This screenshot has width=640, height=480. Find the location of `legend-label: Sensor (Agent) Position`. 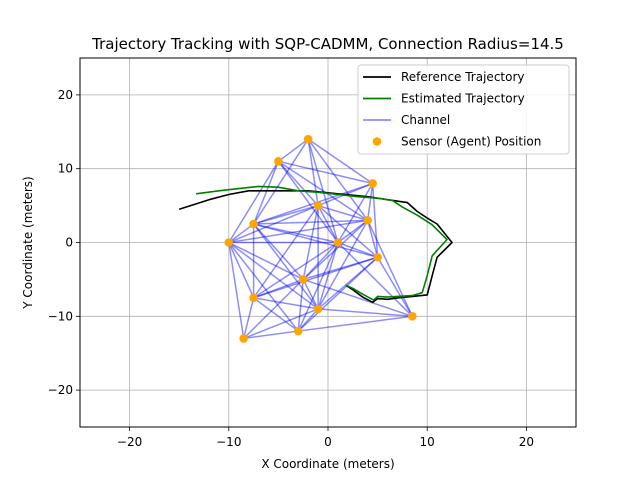

legend-label: Sensor (Agent) Position is located at coordinates (471, 142).